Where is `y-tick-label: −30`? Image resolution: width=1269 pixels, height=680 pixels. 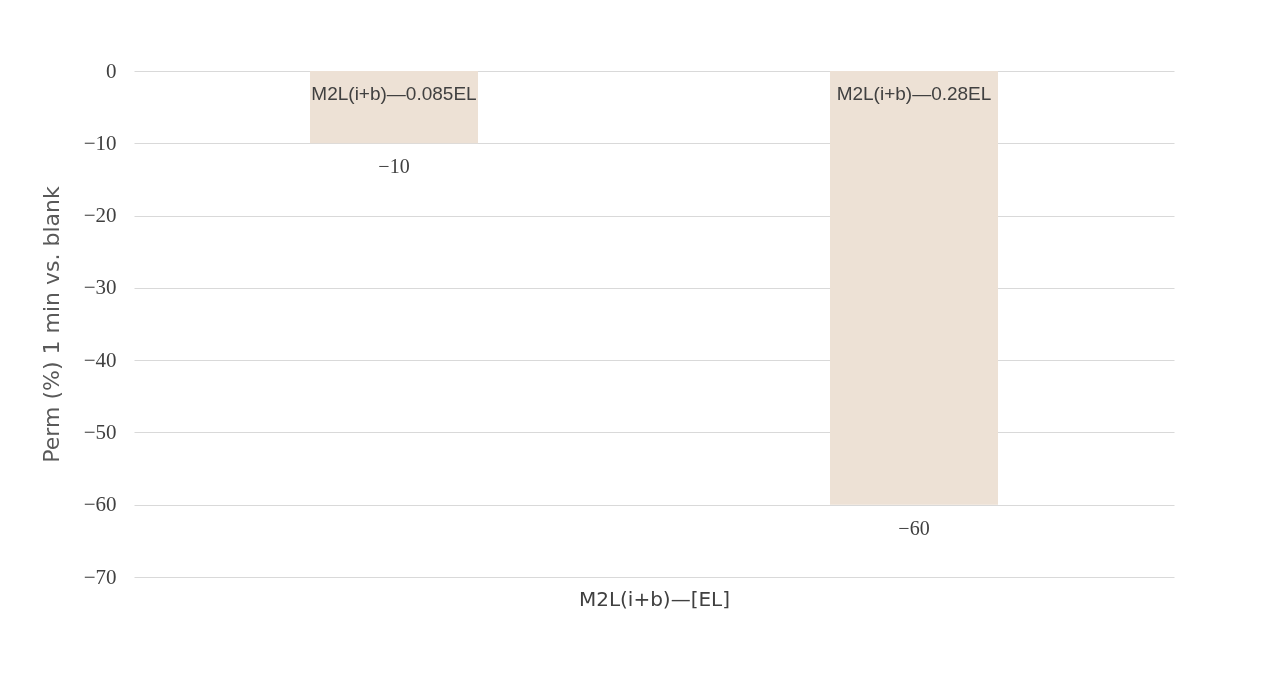 y-tick-label: −30 is located at coordinates (100, 287).